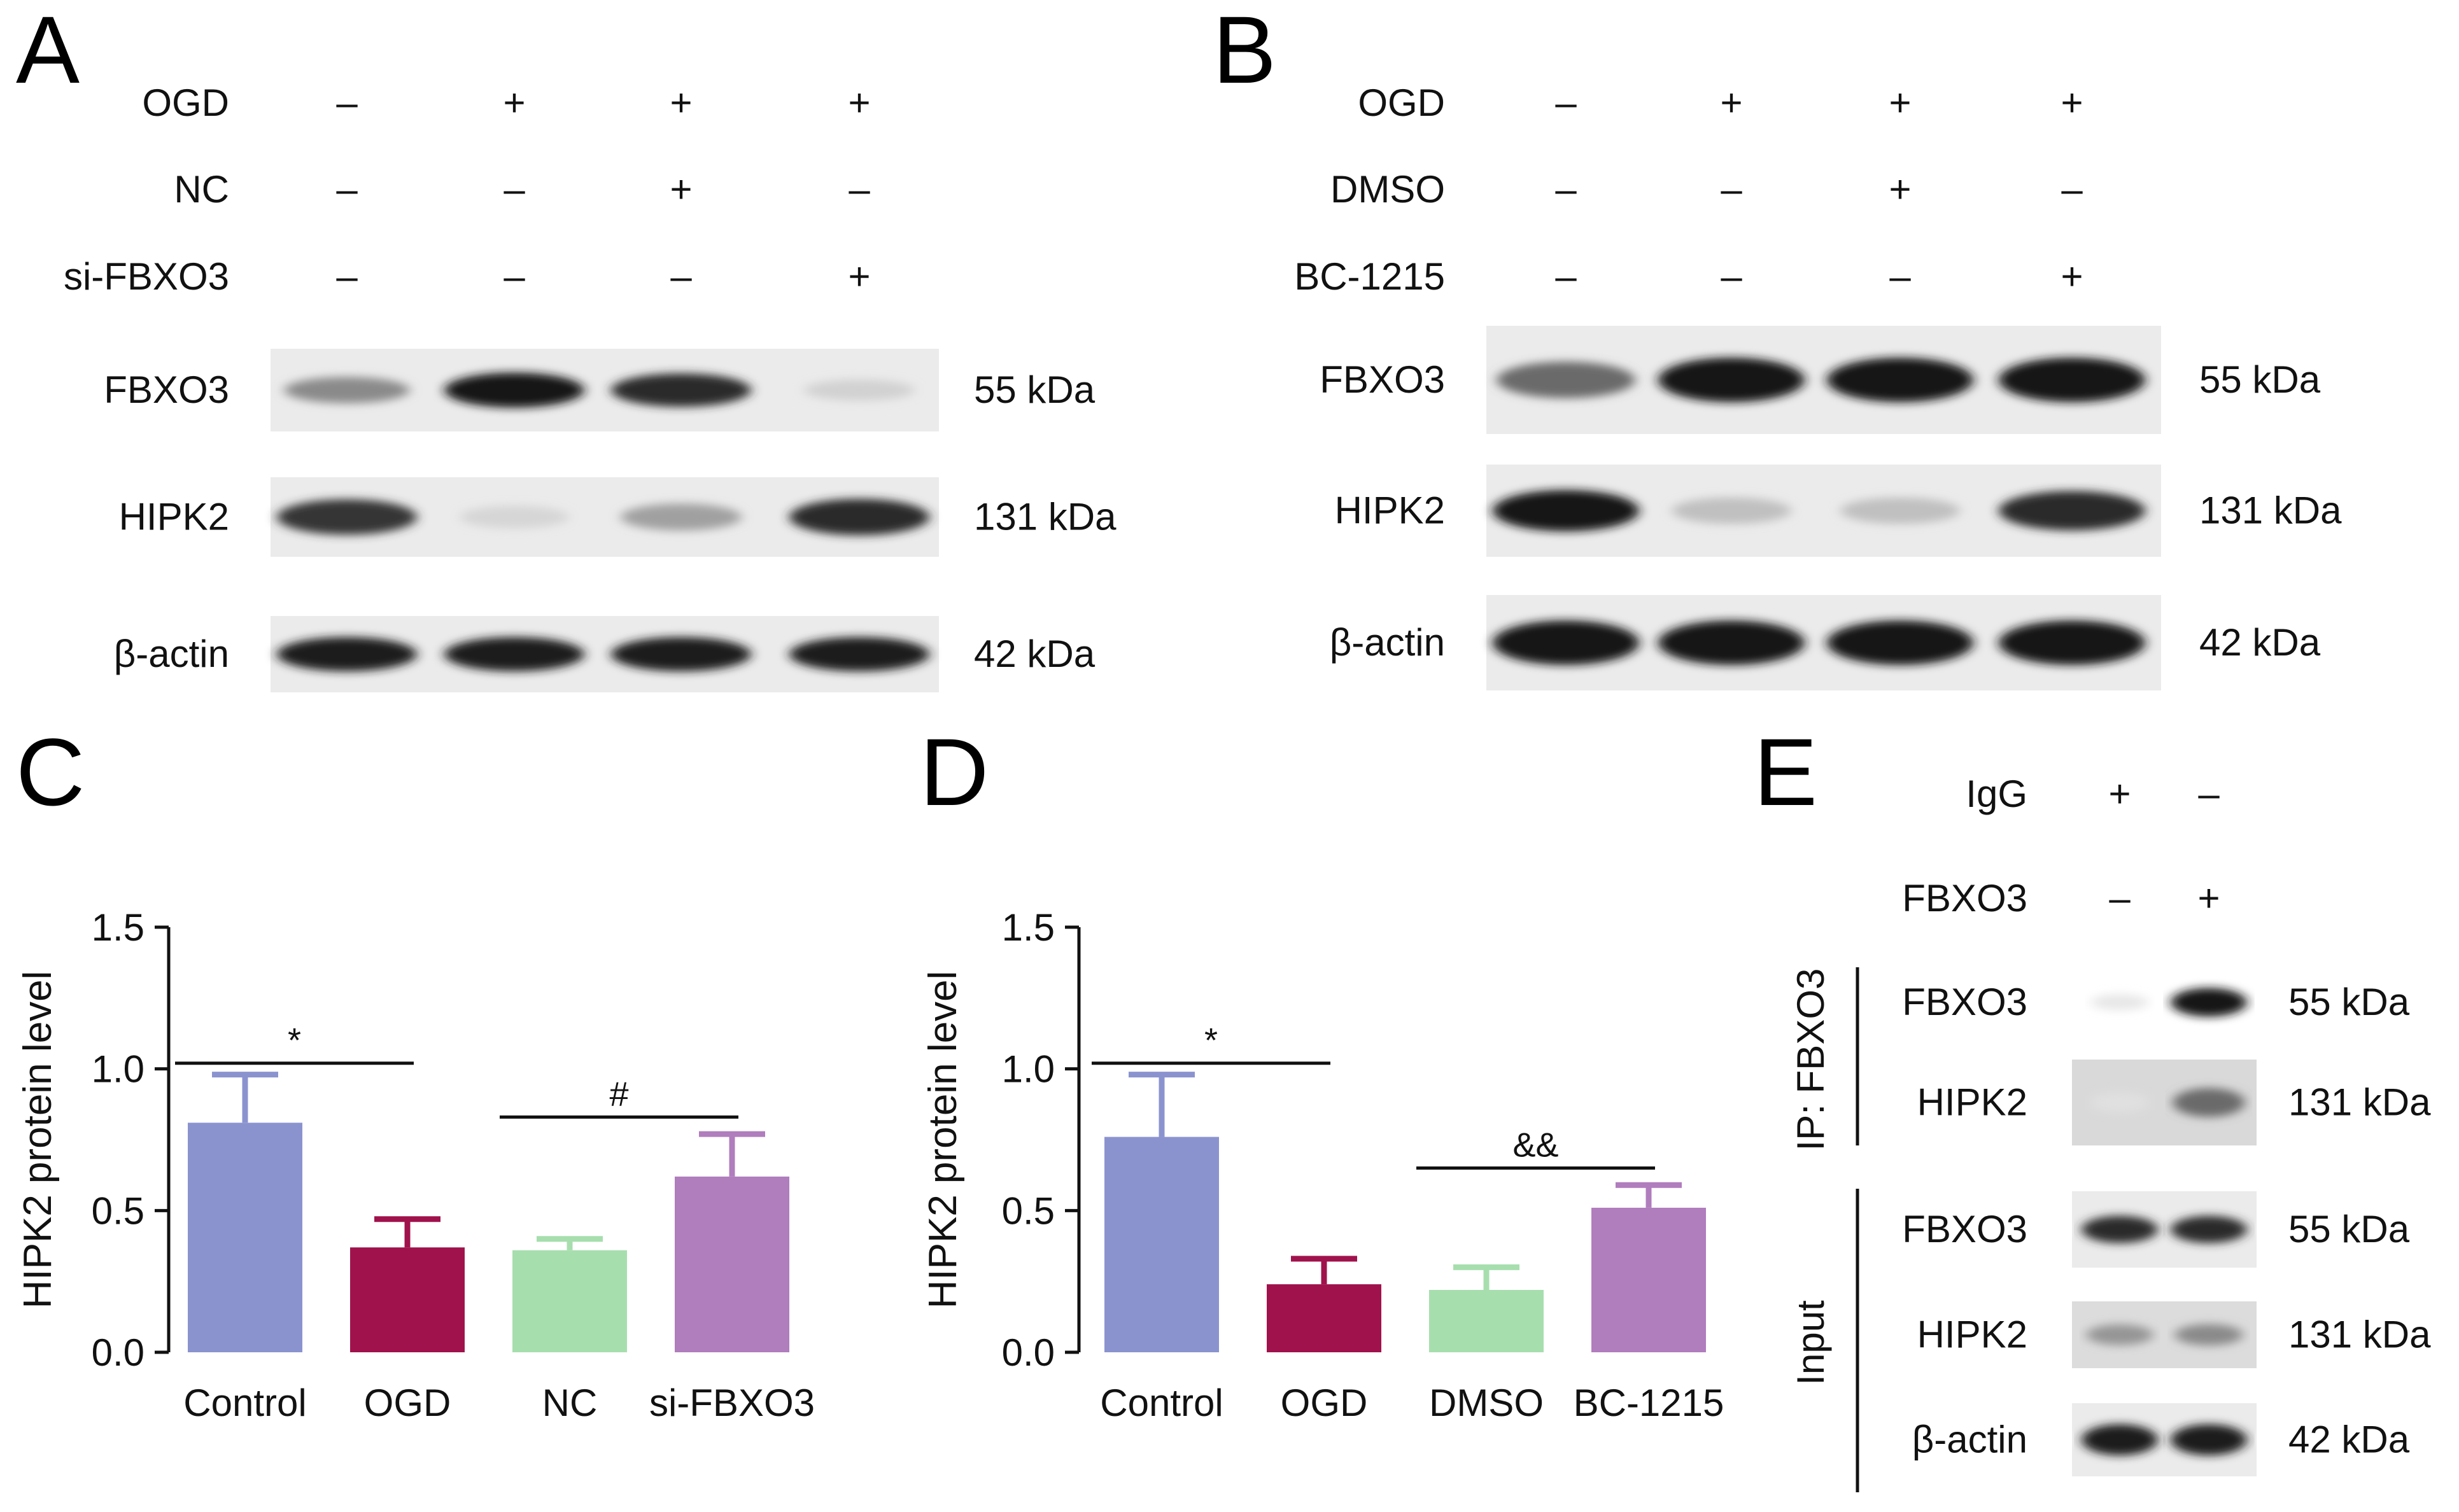  I want to click on panel-c-y-tick-label: 0.0, so click(118, 1352).